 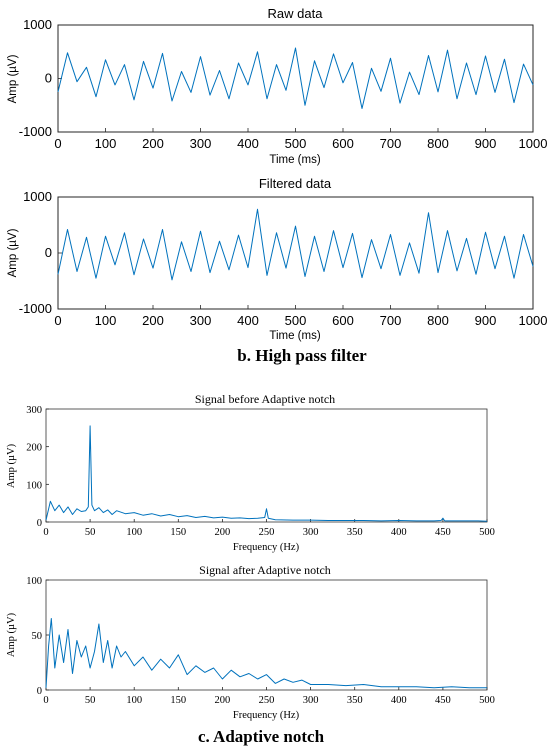 What do you see at coordinates (34, 410) in the screenshot?
I see `y-tick-label: 300` at bounding box center [34, 410].